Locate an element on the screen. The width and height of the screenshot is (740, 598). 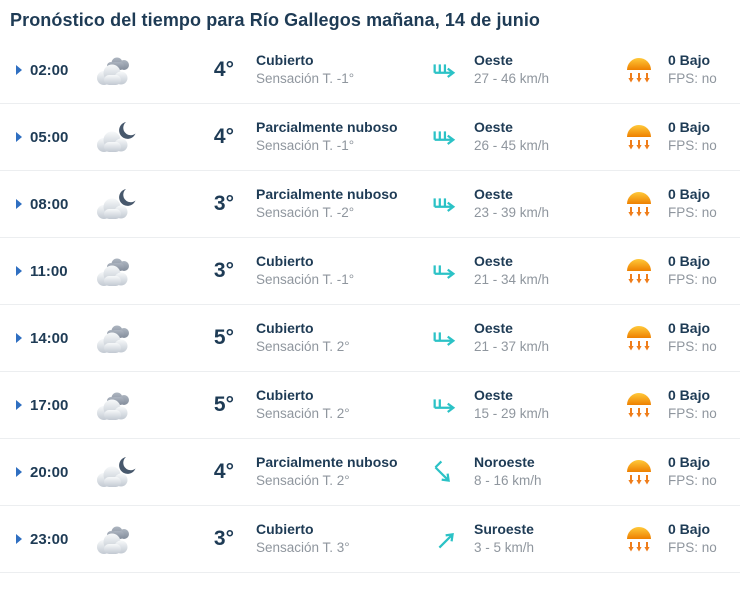
wind-speed-label: 15 - 29 km/h is located at coordinates (512, 414).